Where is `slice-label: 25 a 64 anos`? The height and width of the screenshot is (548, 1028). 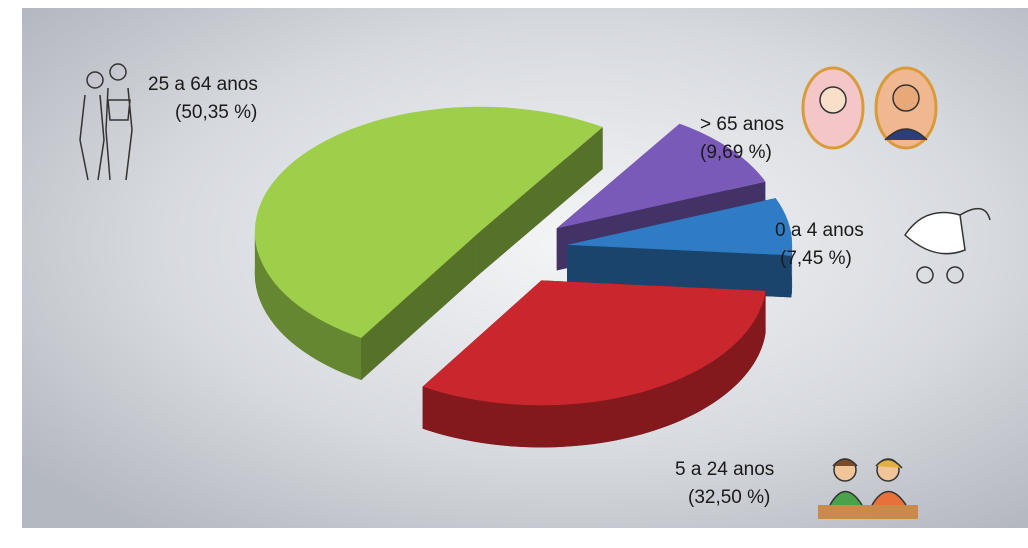
slice-label: 25 a 64 anos is located at coordinates (203, 84).